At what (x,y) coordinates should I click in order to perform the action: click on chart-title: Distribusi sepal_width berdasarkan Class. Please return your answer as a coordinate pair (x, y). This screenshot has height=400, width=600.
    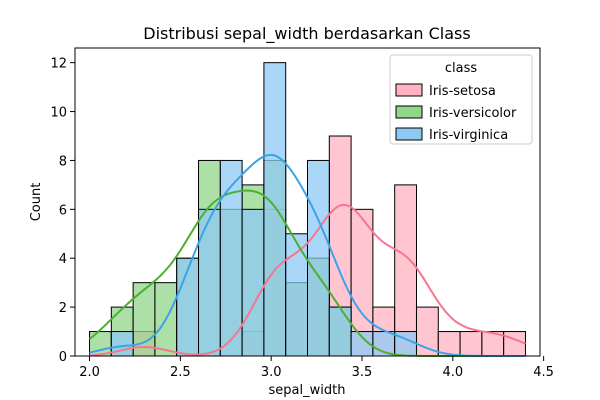
    Looking at the image, I should click on (306, 34).